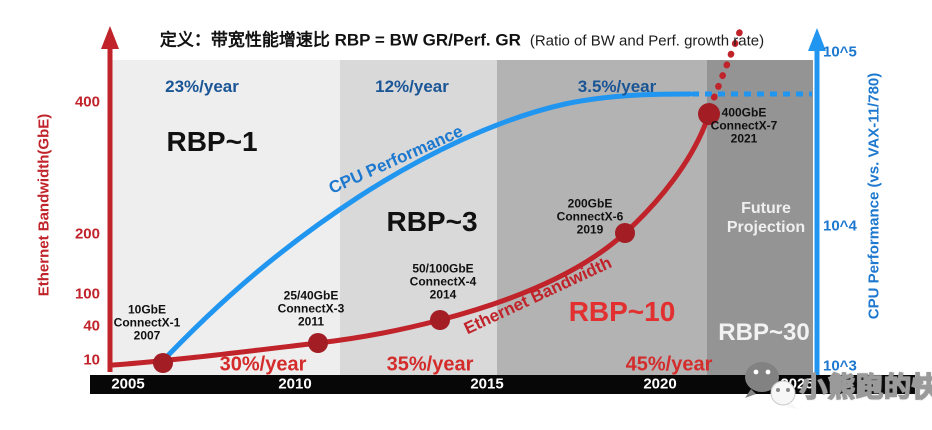  Describe the element at coordinates (110, 37) in the screenshot. I see `bandwidth-axis-arrow-icon` at that location.